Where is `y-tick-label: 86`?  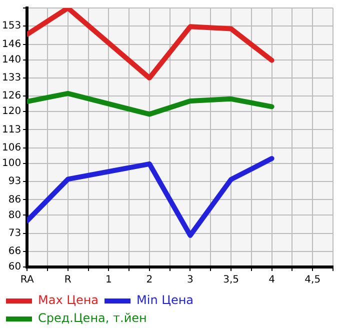
y-tick-label: 86 is located at coordinates (15, 200).